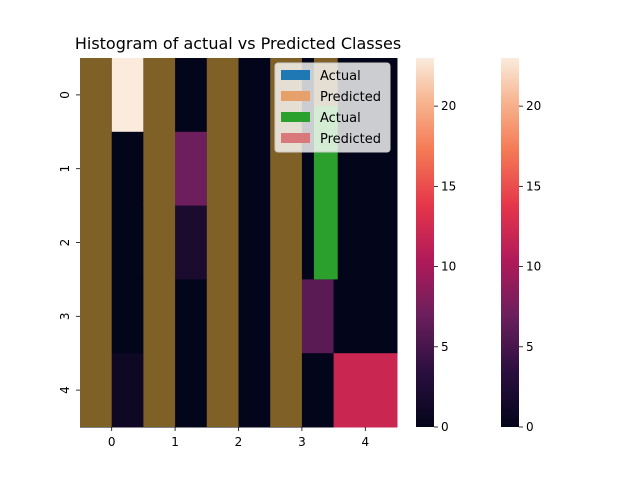  What do you see at coordinates (65, 95) in the screenshot?
I see `y-tick-label: 0` at bounding box center [65, 95].